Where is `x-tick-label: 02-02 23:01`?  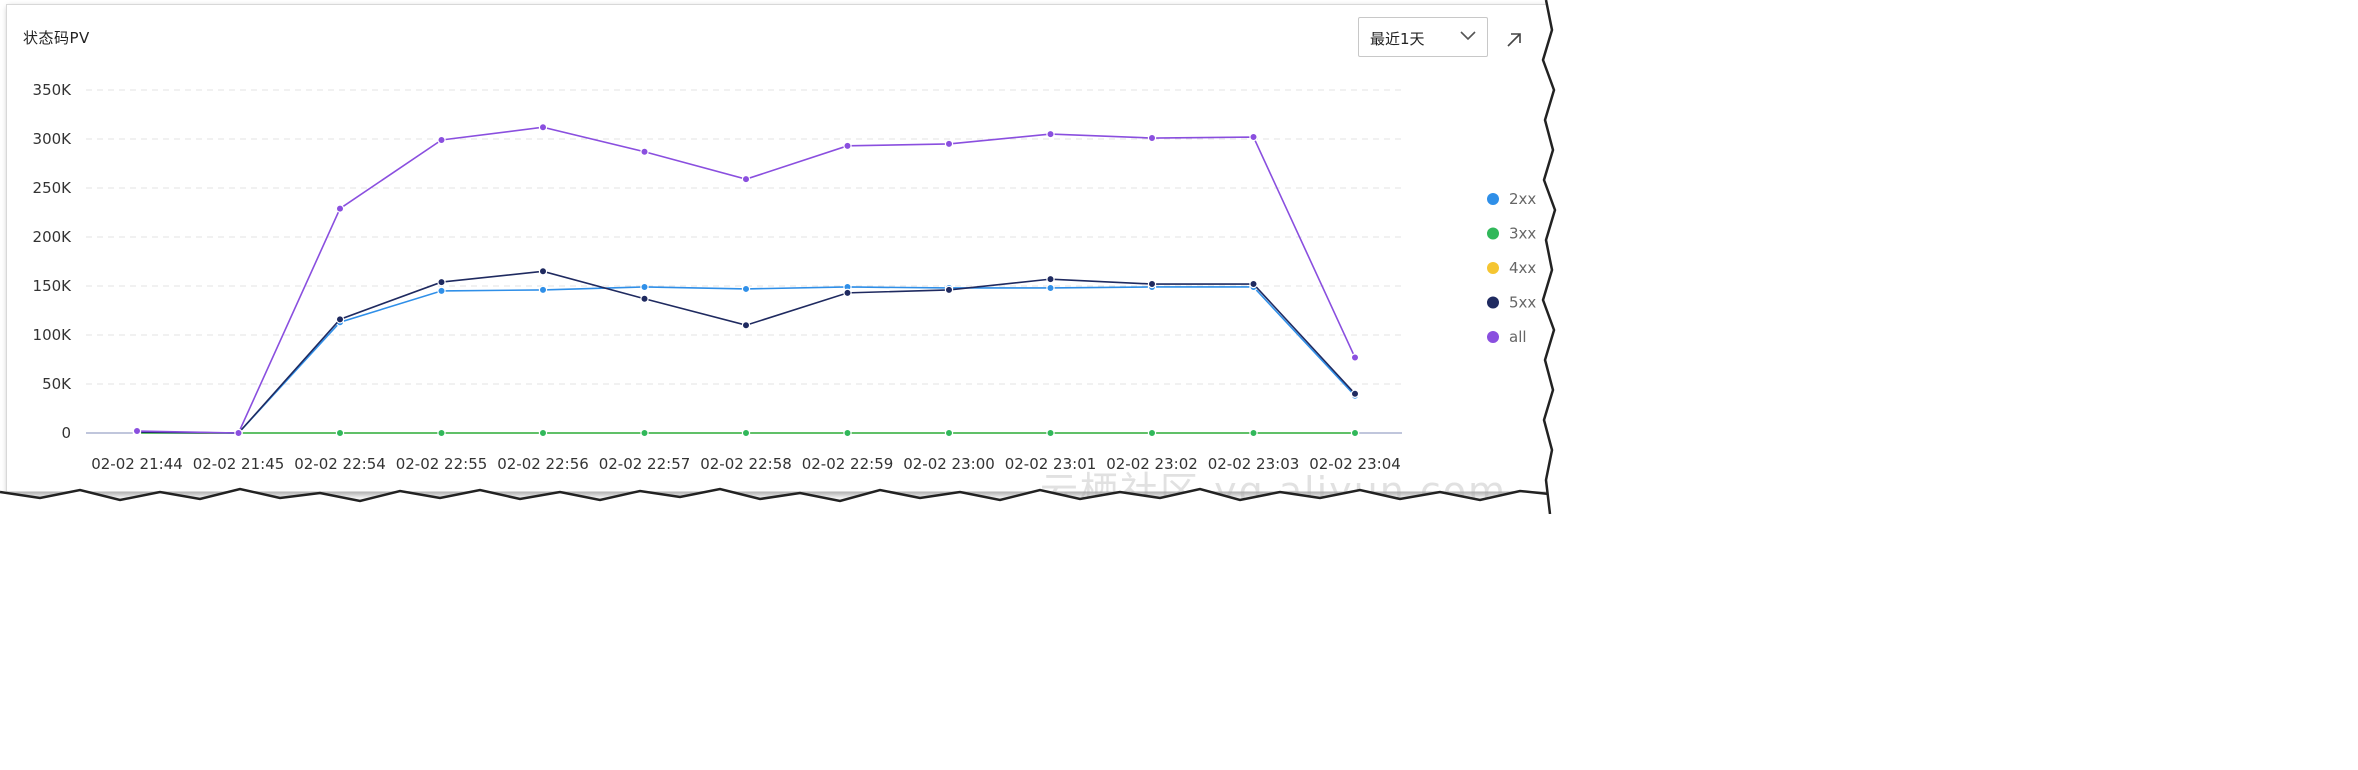 x-tick-label: 02-02 23:01 is located at coordinates (1051, 464).